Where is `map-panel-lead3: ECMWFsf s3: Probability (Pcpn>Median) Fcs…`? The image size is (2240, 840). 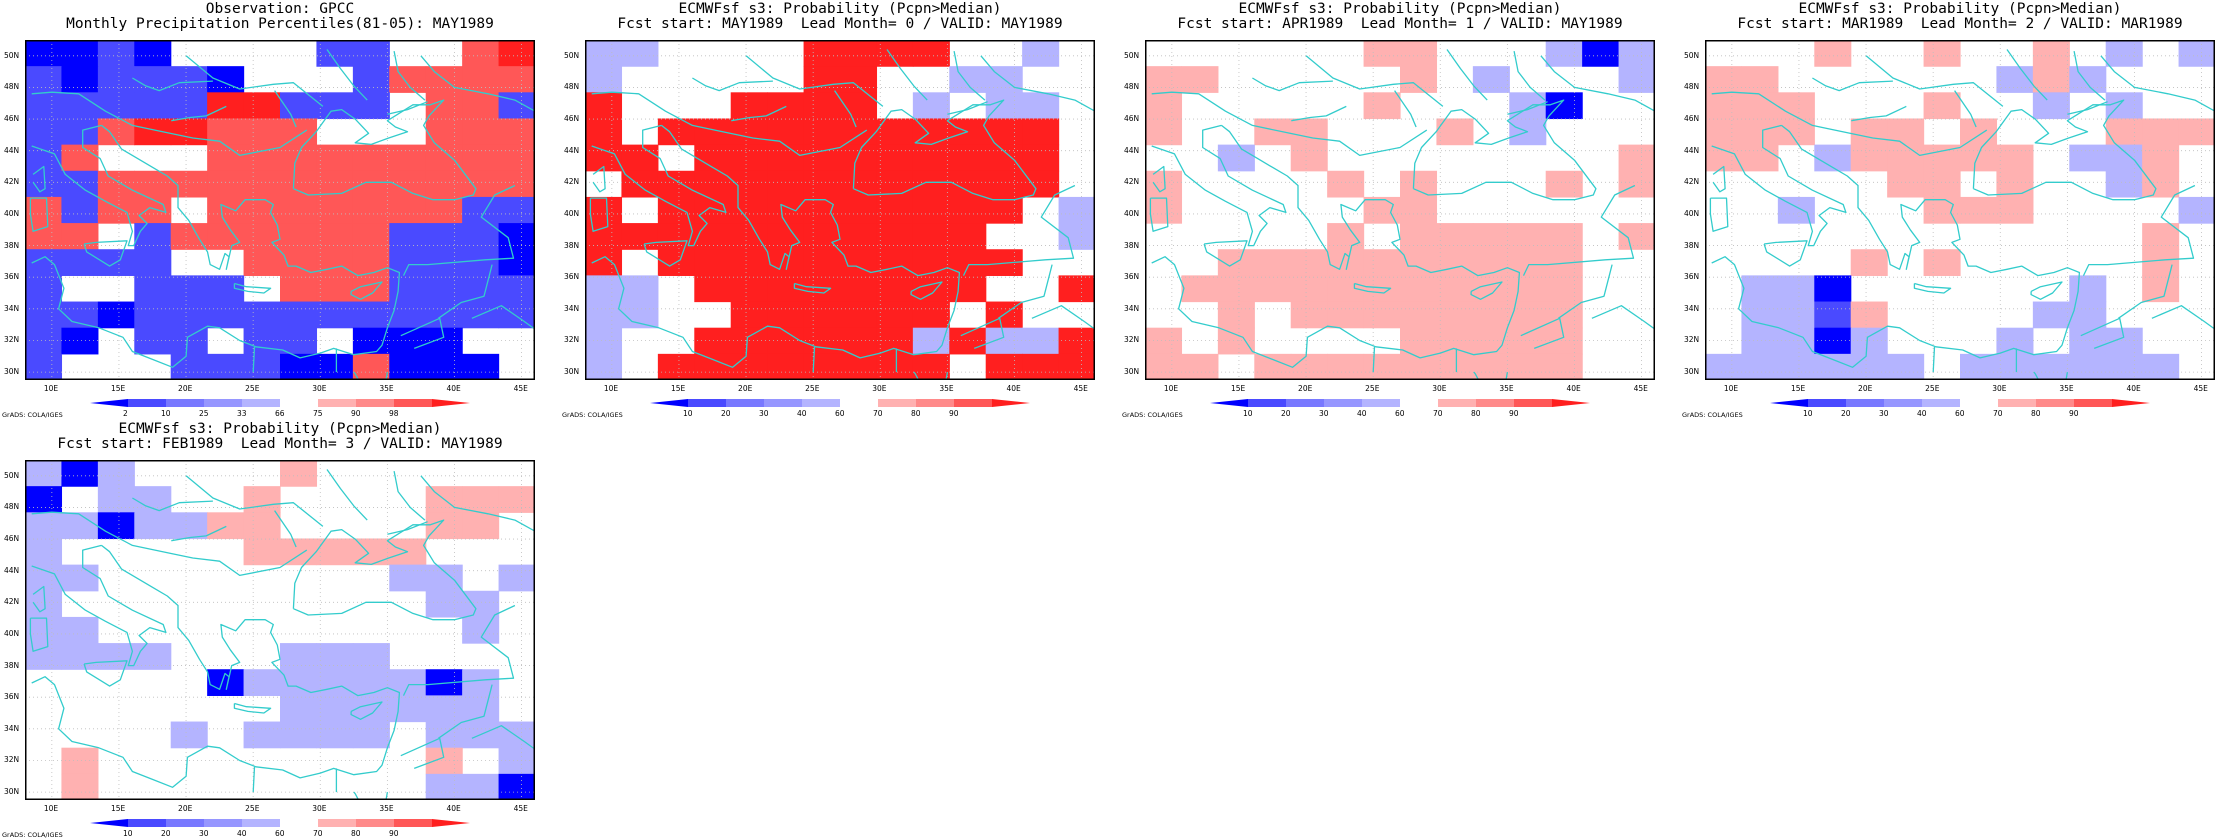 map-panel-lead3: ECMWFsf s3: Probability (Pcpn>Median) Fcs… is located at coordinates (280, 630).